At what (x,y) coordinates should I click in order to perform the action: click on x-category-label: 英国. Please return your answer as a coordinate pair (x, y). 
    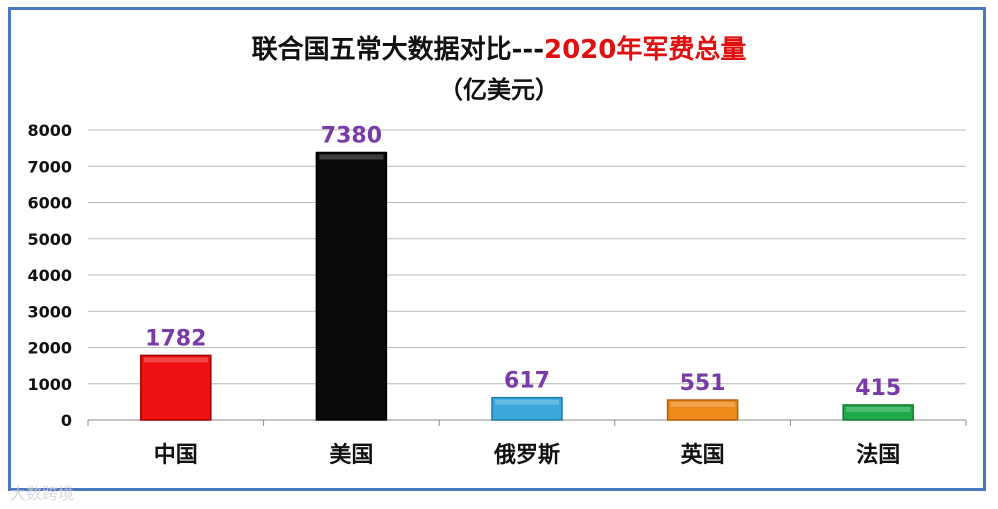
    Looking at the image, I should click on (703, 455).